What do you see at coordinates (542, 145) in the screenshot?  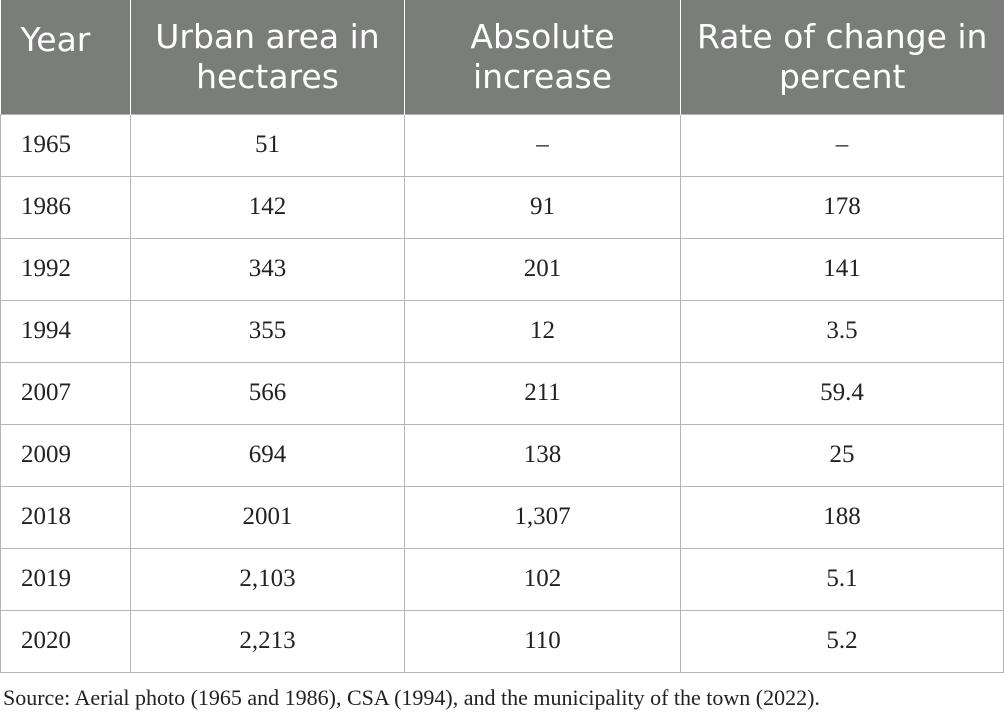 I see `cell-absolute-increase: –` at bounding box center [542, 145].